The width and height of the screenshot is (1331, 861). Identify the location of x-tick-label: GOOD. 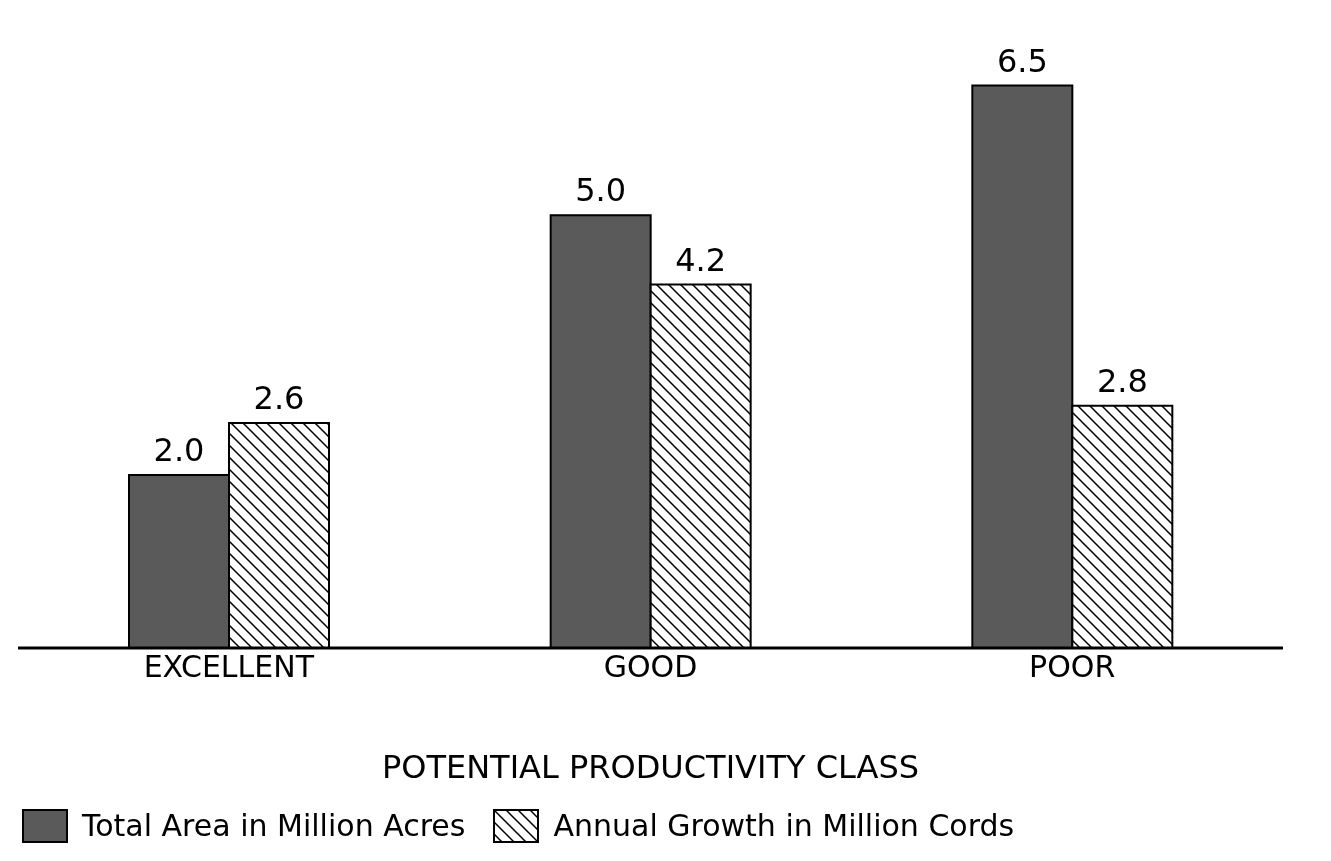
(650, 667).